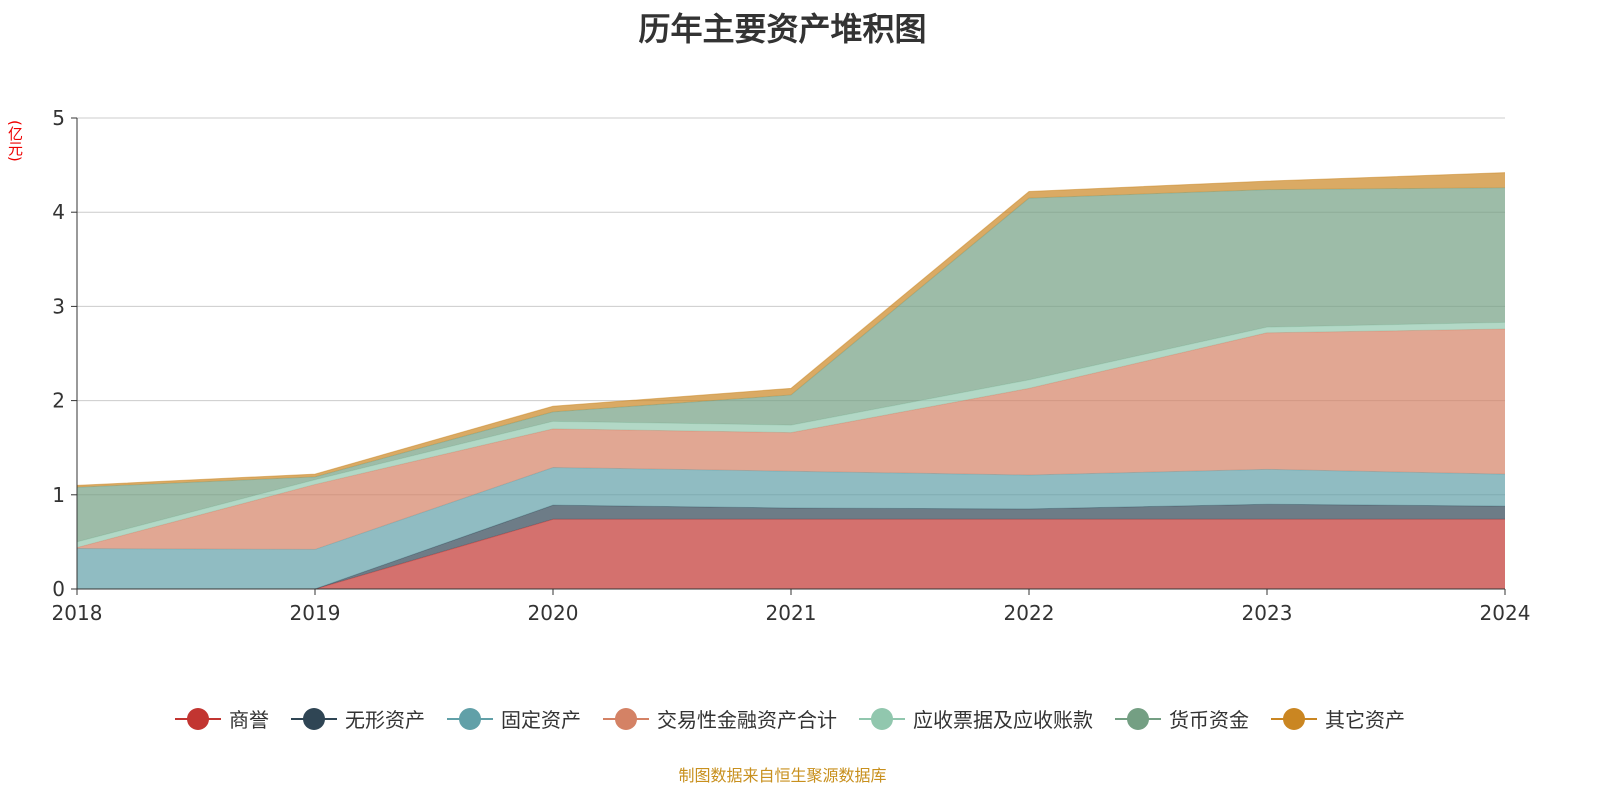 The width and height of the screenshot is (1600, 800). I want to click on legend-label: 交易性金融资产合计, so click(747, 720).